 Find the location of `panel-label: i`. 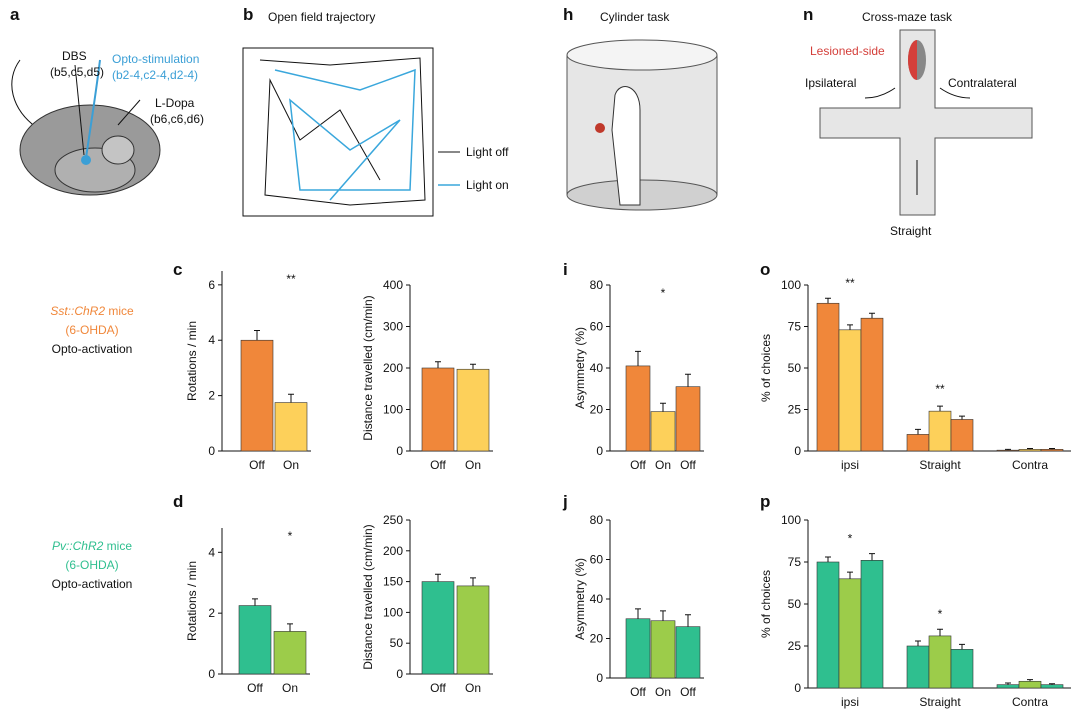

panel-label: i is located at coordinates (565, 269).